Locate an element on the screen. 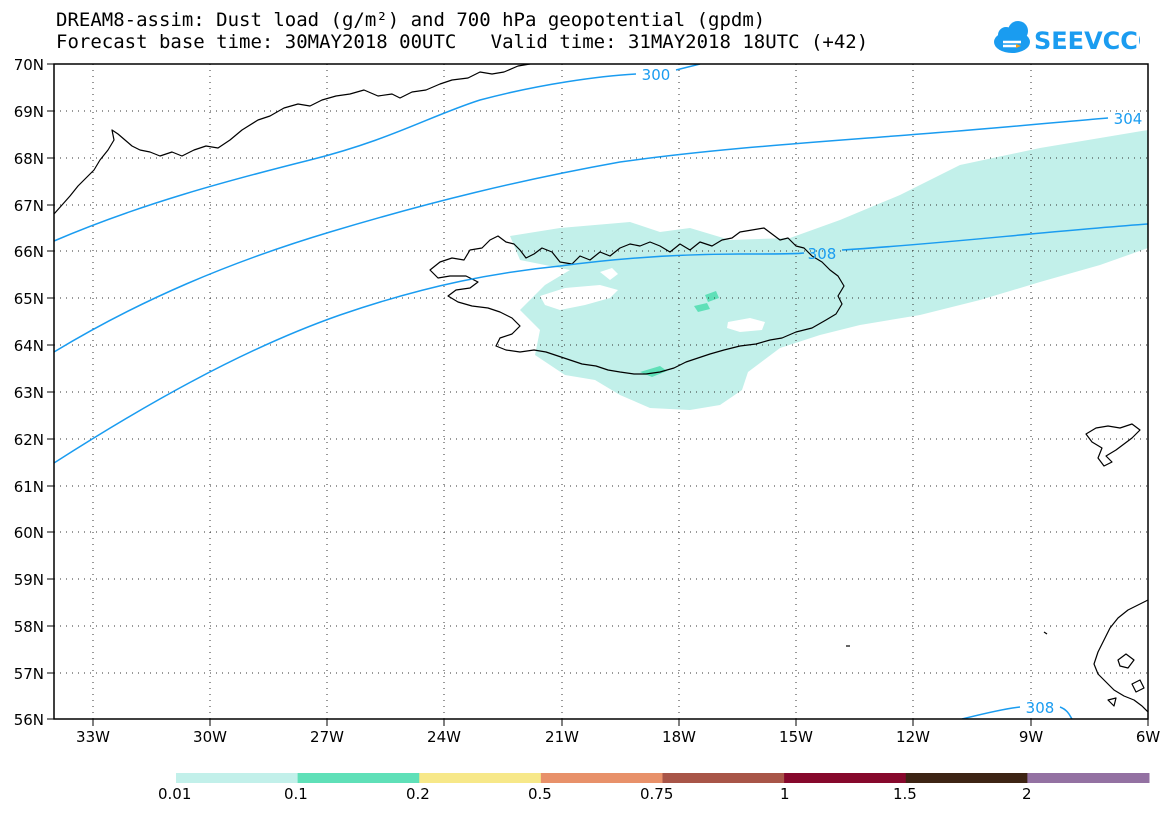 Image resolution: width=1175 pixels, height=815 pixels. lat-label: 69N is located at coordinates (29, 112).